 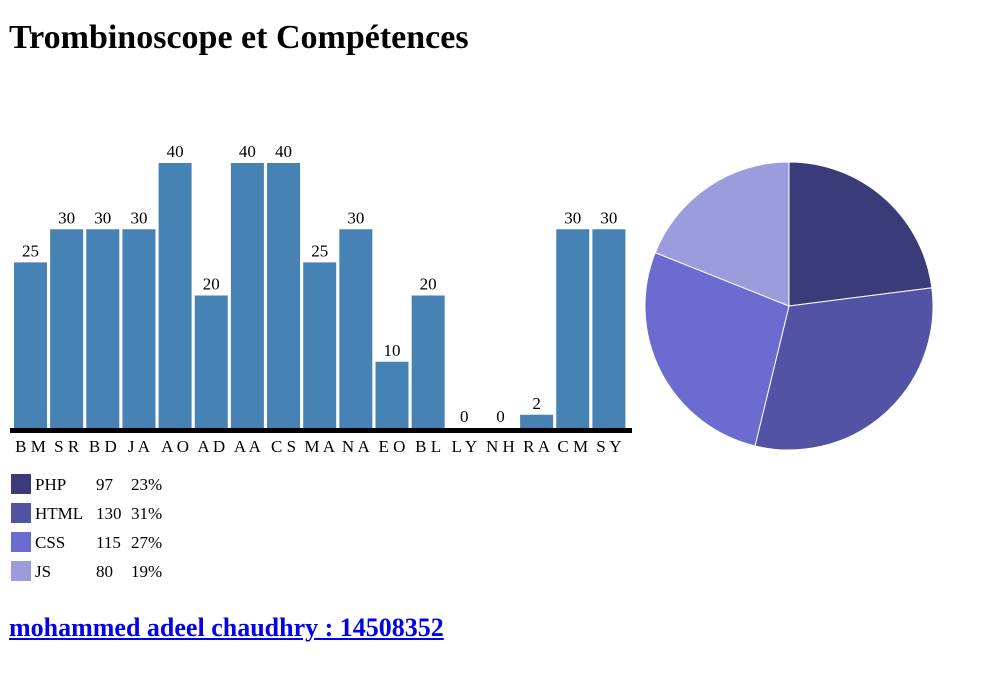 I want to click on x-tick-label: C M, so click(x=572, y=446).